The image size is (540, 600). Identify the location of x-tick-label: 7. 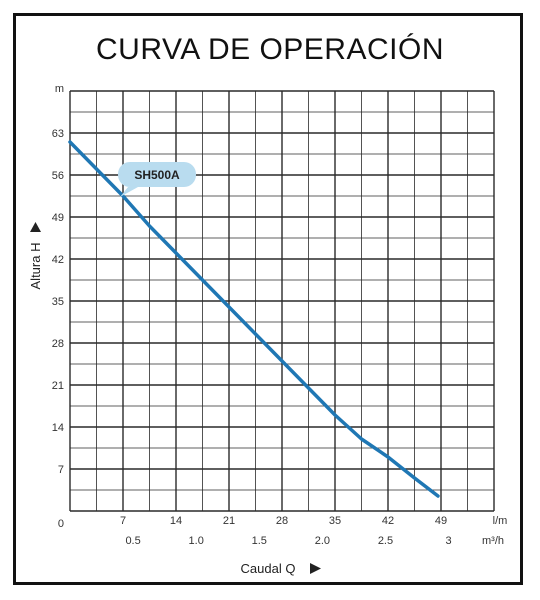
(123, 521).